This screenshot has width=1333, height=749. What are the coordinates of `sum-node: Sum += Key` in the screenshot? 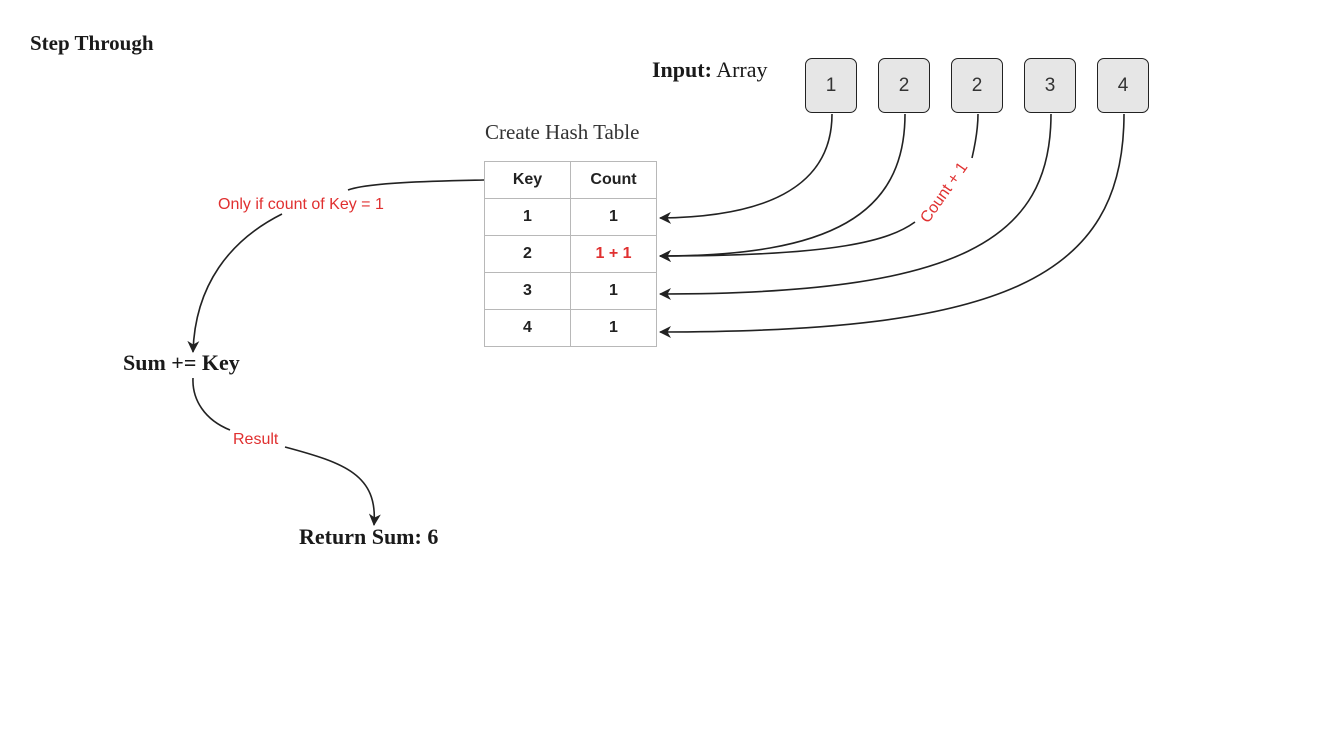 It's located at (181, 362).